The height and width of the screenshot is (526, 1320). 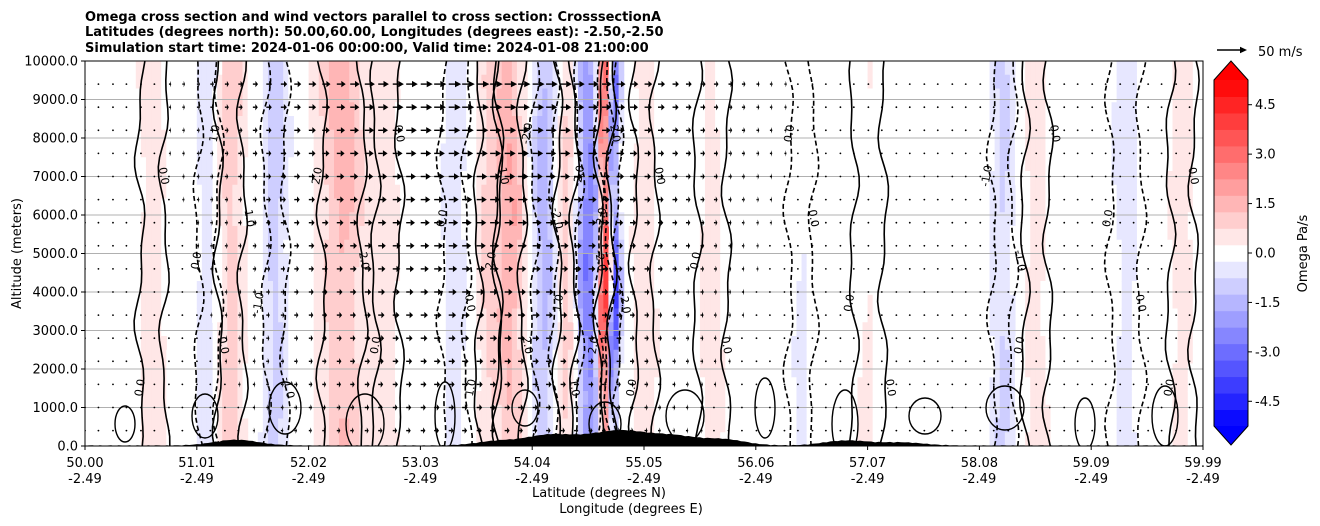 What do you see at coordinates (471, 387) in the screenshot?
I see `contour-label: 1.0` at bounding box center [471, 387].